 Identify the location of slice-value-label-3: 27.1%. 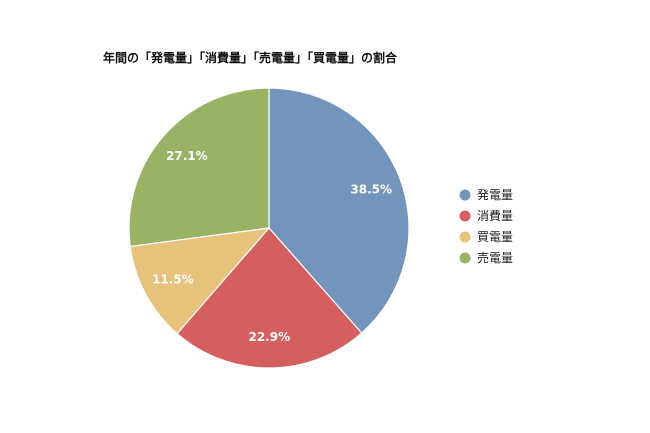
(187, 156).